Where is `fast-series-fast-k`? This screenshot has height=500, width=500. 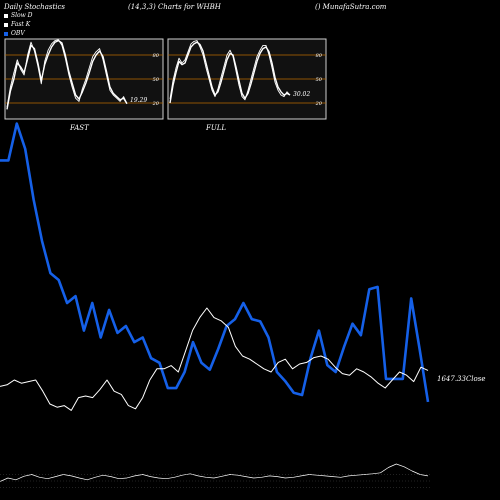
fast-series-fast-k is located at coordinates (67, 73).